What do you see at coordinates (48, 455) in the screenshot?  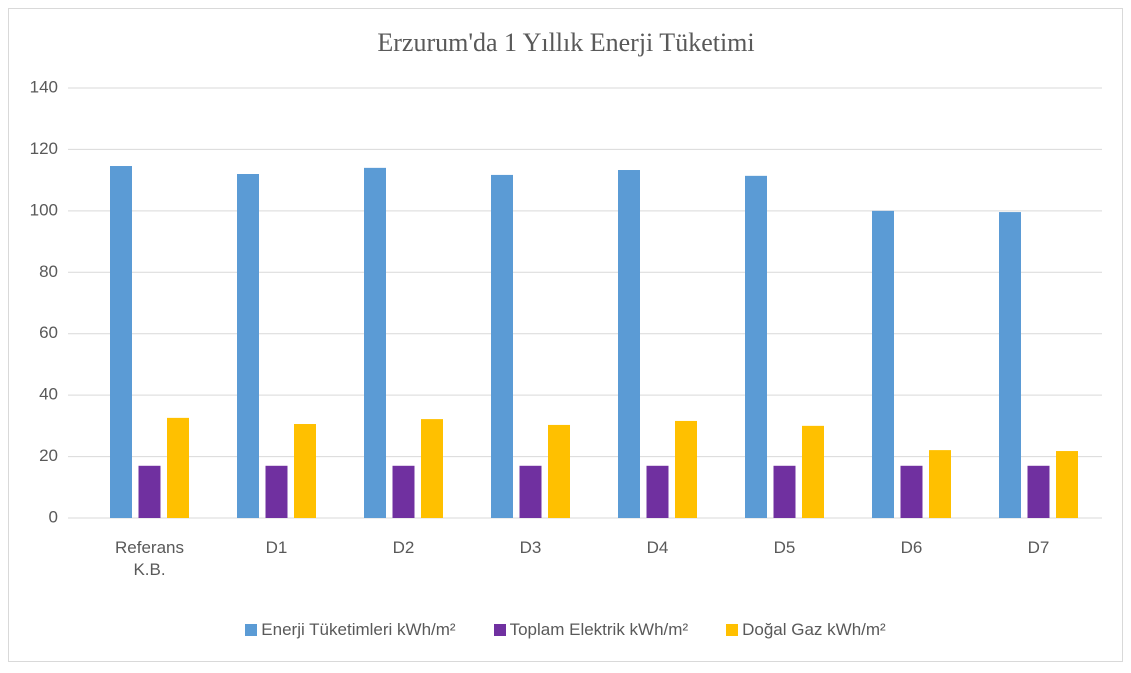 I see `y-tick-label: 20` at bounding box center [48, 455].